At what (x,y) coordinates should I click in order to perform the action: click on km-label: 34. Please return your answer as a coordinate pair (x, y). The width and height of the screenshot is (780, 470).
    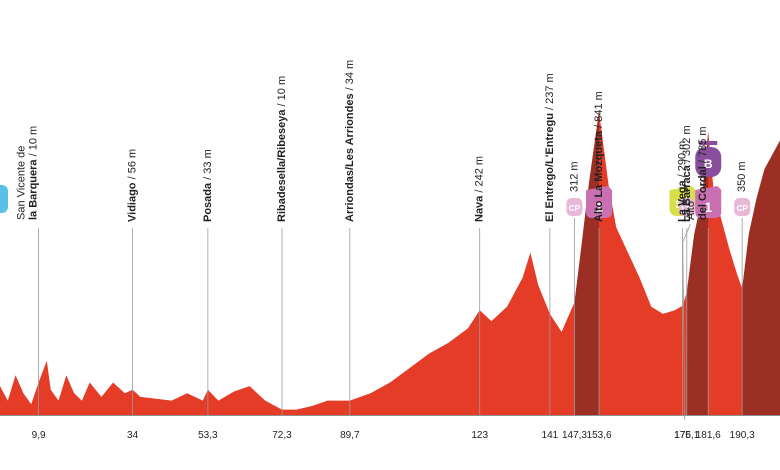
    Looking at the image, I should click on (133, 435).